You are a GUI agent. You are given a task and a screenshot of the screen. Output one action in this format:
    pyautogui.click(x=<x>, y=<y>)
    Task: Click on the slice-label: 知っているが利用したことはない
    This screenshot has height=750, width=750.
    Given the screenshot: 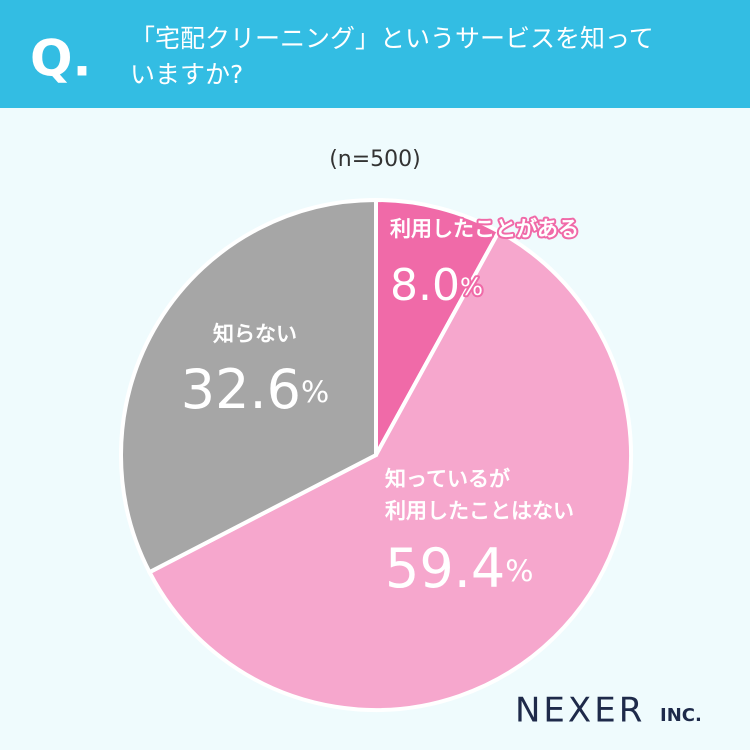 What is the action you would take?
    pyautogui.click(x=479, y=495)
    